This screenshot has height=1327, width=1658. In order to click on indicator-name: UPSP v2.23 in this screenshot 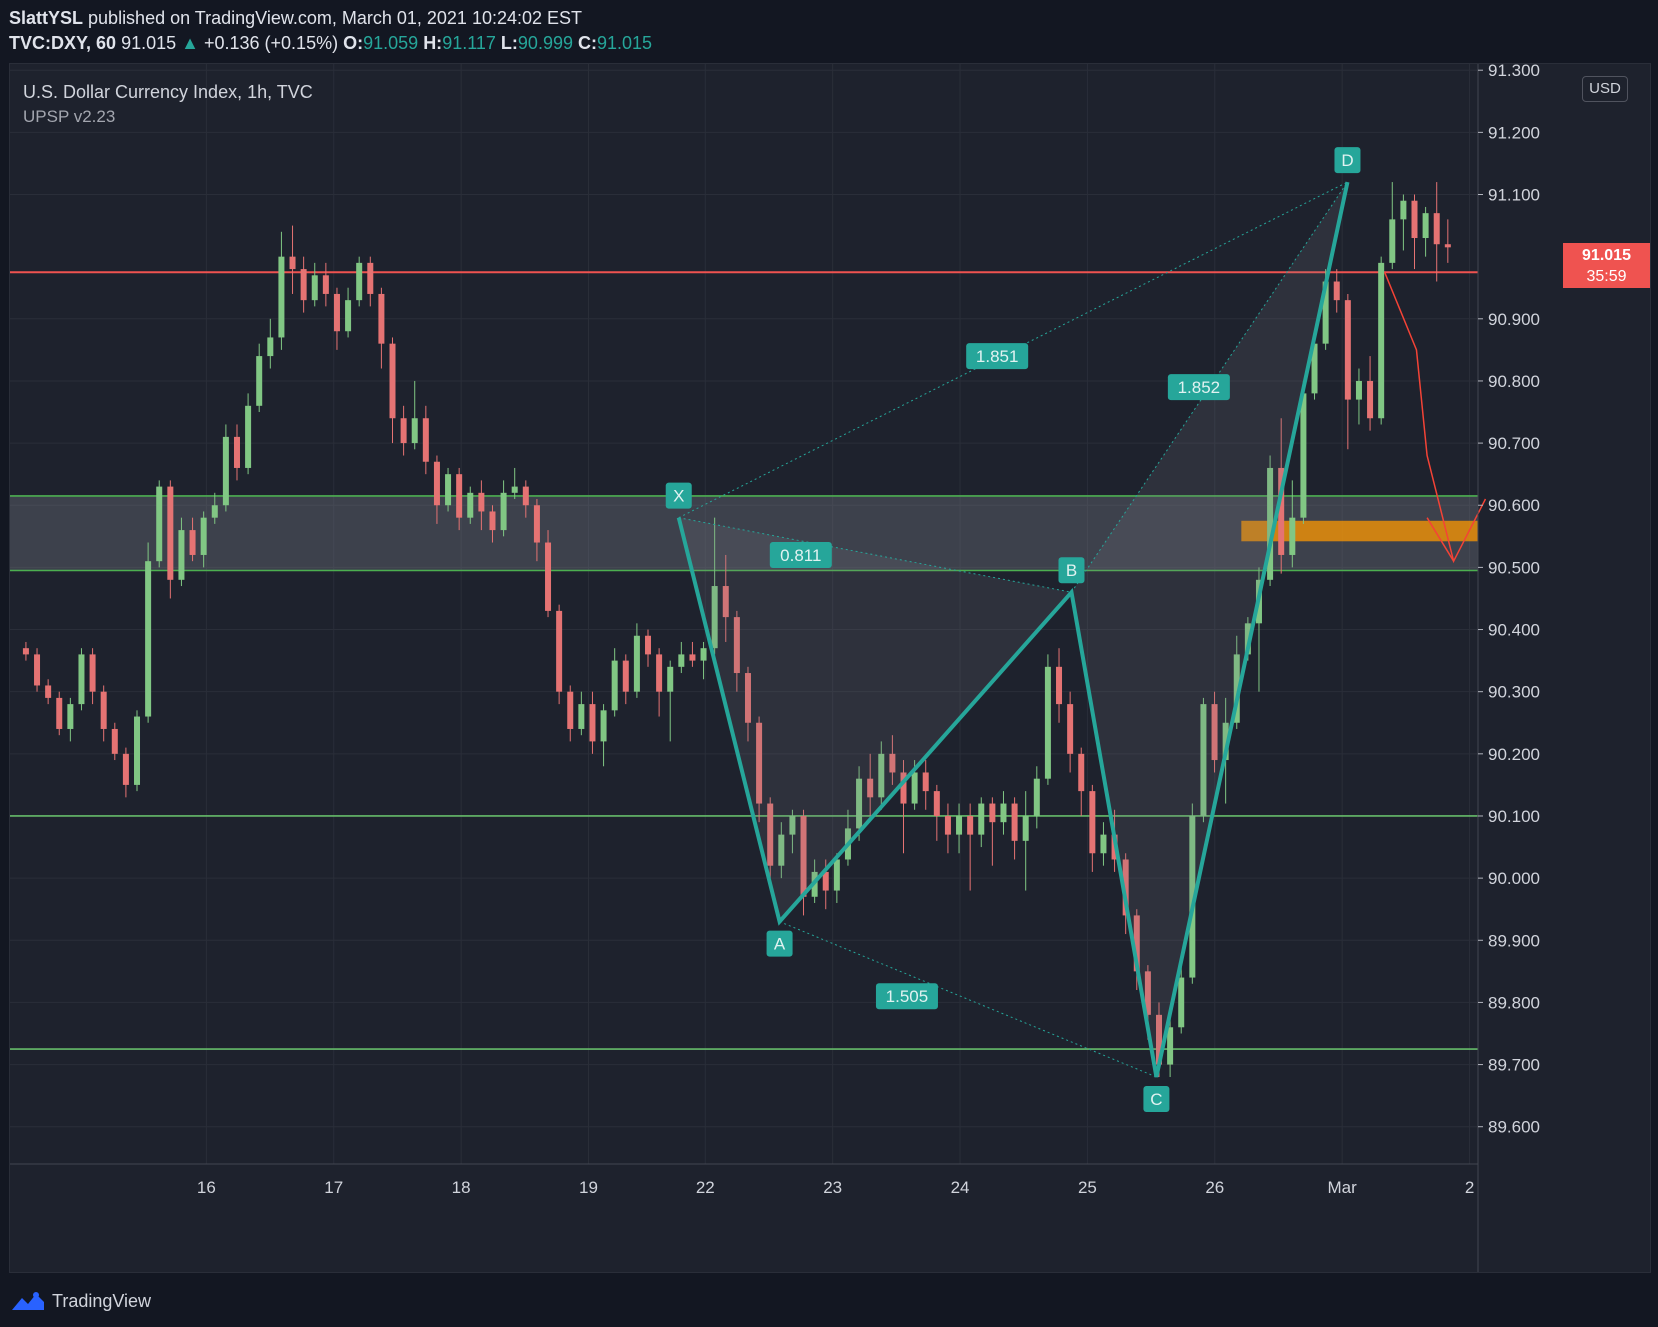, I will do `click(69, 116)`.